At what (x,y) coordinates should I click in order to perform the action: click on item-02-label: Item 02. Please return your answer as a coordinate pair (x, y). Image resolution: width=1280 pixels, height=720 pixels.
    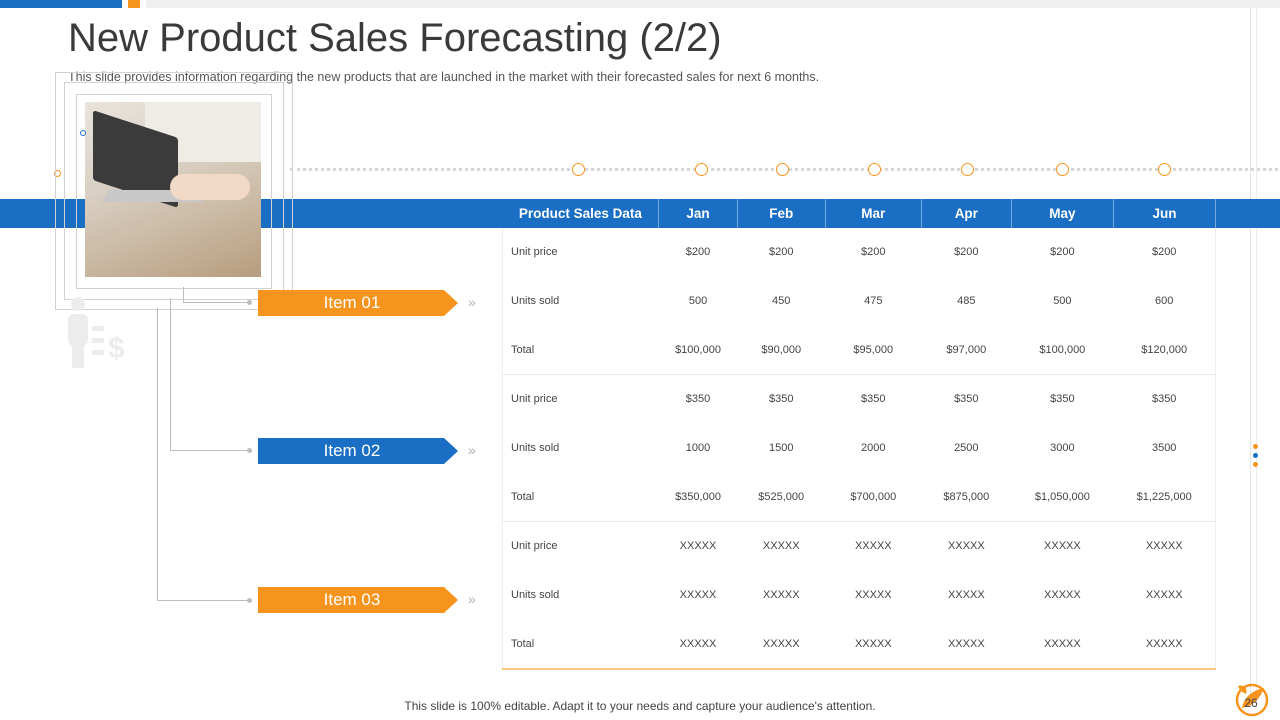
    Looking at the image, I should click on (352, 450).